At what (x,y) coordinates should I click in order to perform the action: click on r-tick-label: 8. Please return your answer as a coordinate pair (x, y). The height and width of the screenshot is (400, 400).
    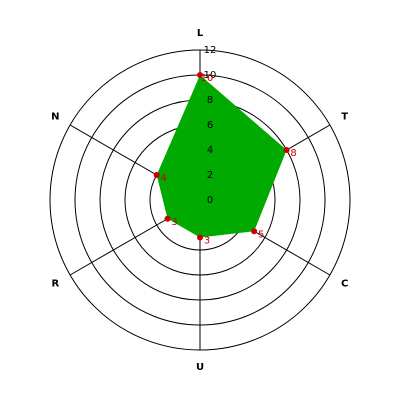
    Looking at the image, I should click on (210, 100).